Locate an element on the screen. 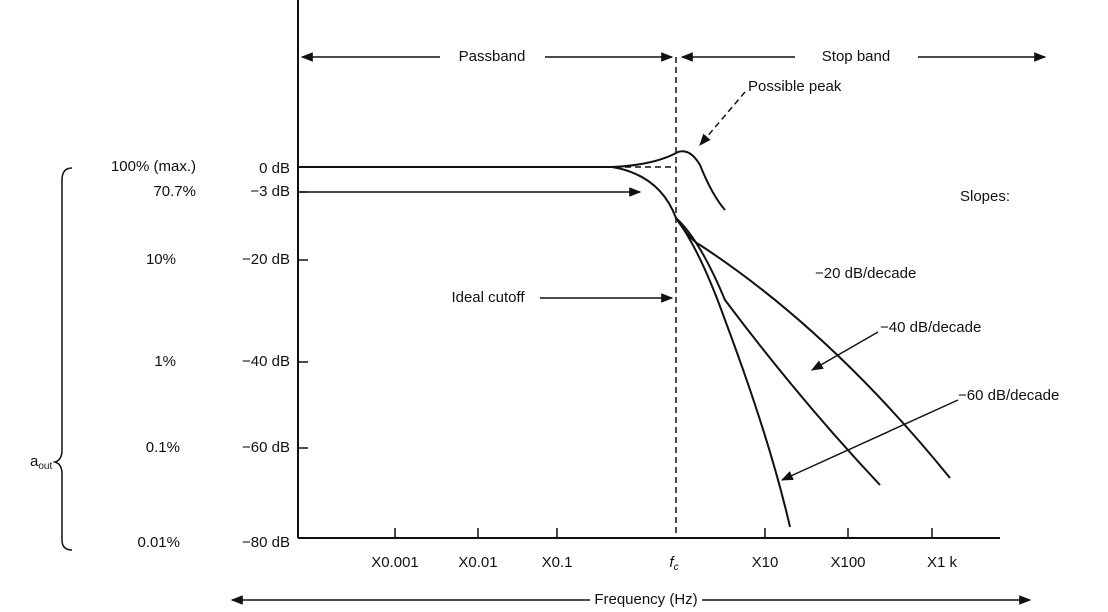  aout-symbol: a is located at coordinates (34, 461).